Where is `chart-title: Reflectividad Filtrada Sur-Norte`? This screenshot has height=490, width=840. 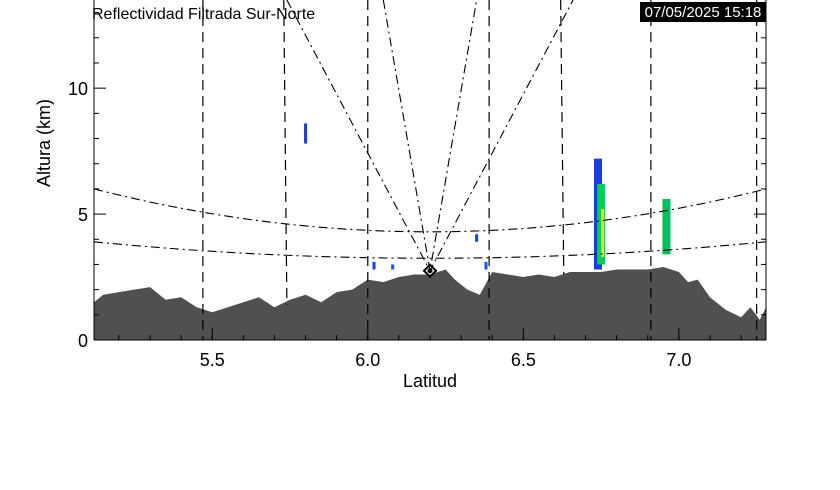
chart-title: Reflectividad Filtrada Sur-Norte is located at coordinates (203, 14).